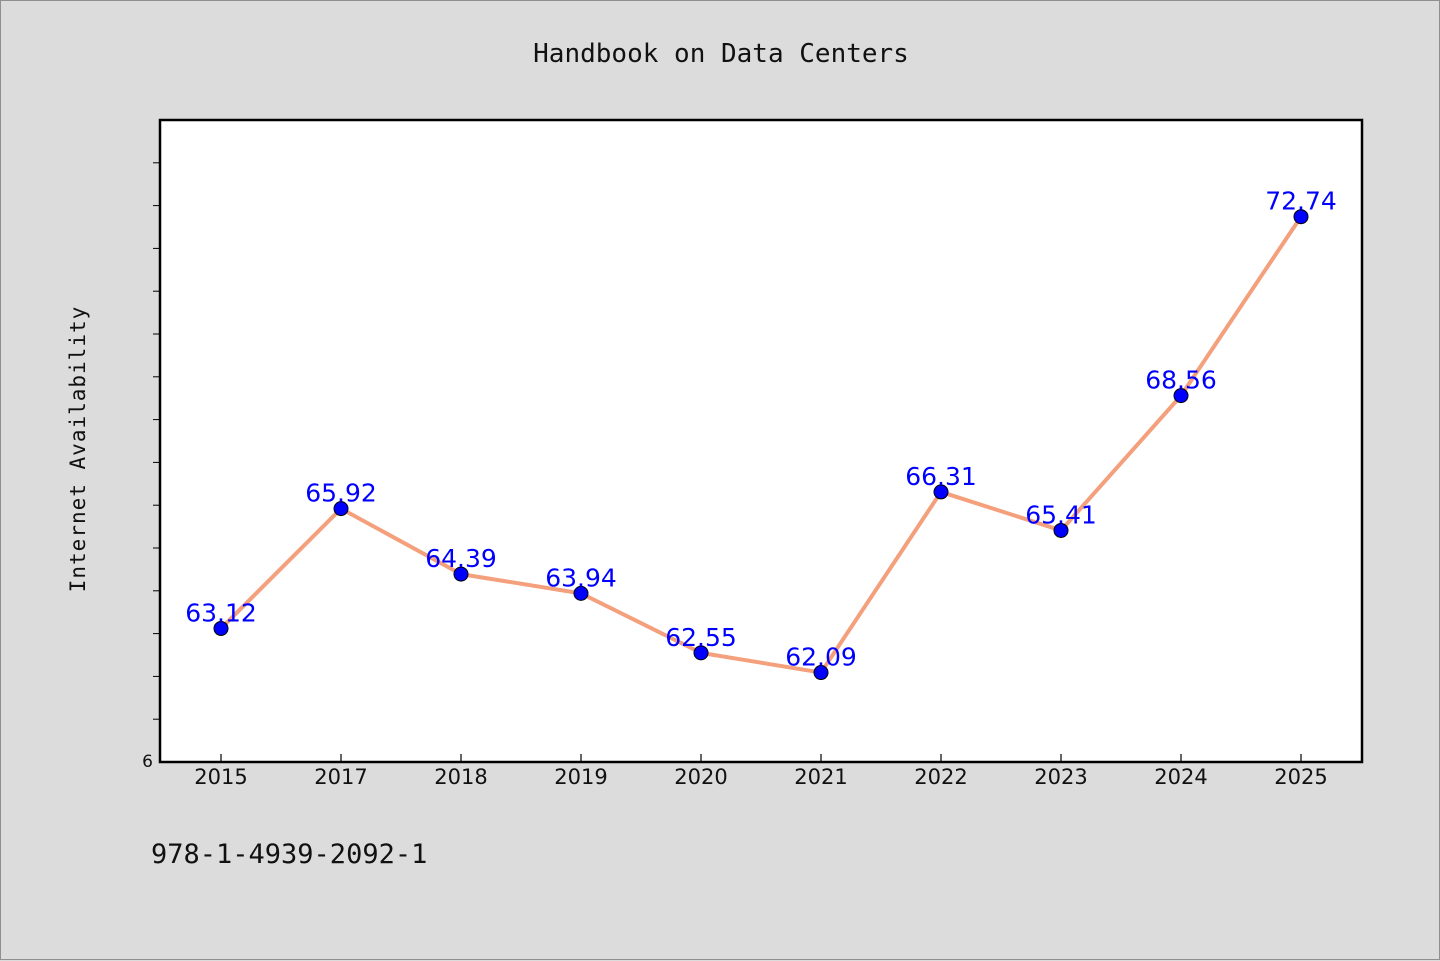  What do you see at coordinates (760, 777) in the screenshot?
I see `x-axis-tick-labels: 2015 2017 2018 2019 2020 2021 2022 2023 2024 2025` at bounding box center [760, 777].